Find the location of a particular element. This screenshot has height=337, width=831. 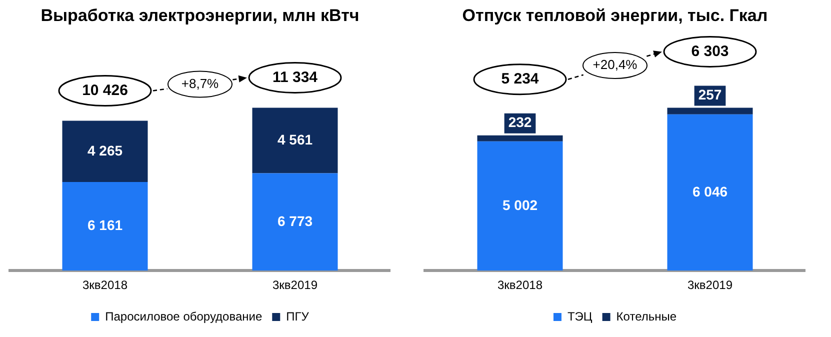

data-label: 4 265 is located at coordinates (105, 150).